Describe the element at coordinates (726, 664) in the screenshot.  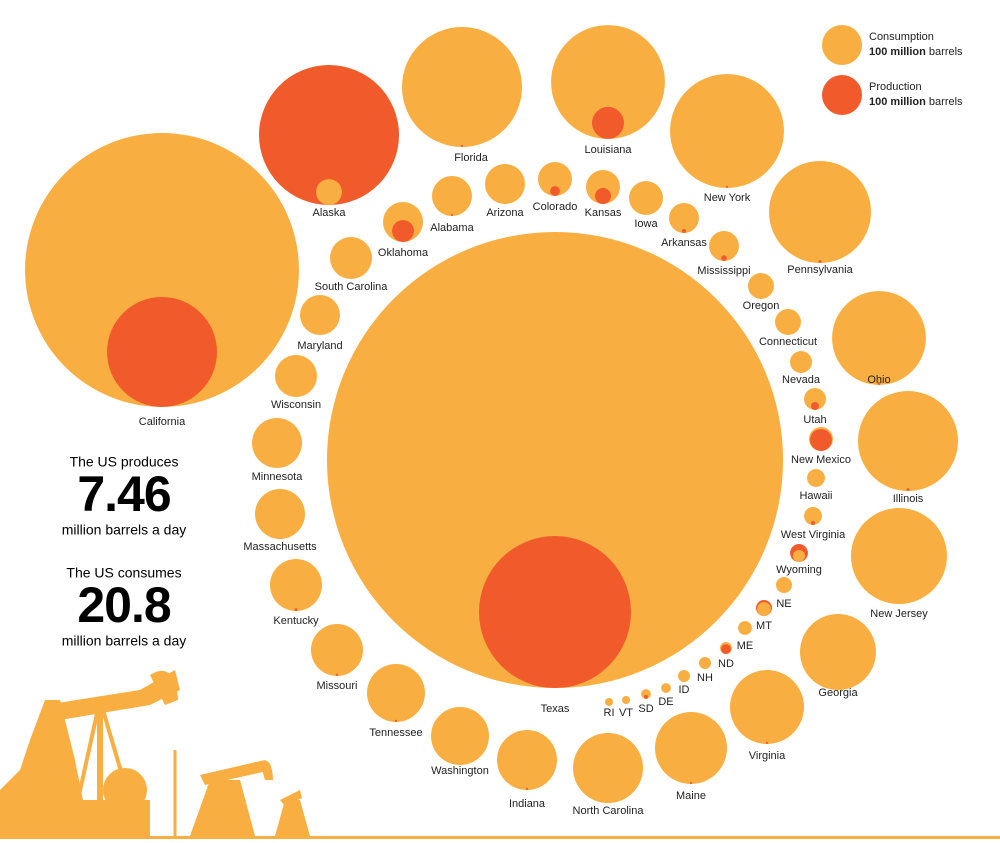
I see `state-label: ND` at that location.